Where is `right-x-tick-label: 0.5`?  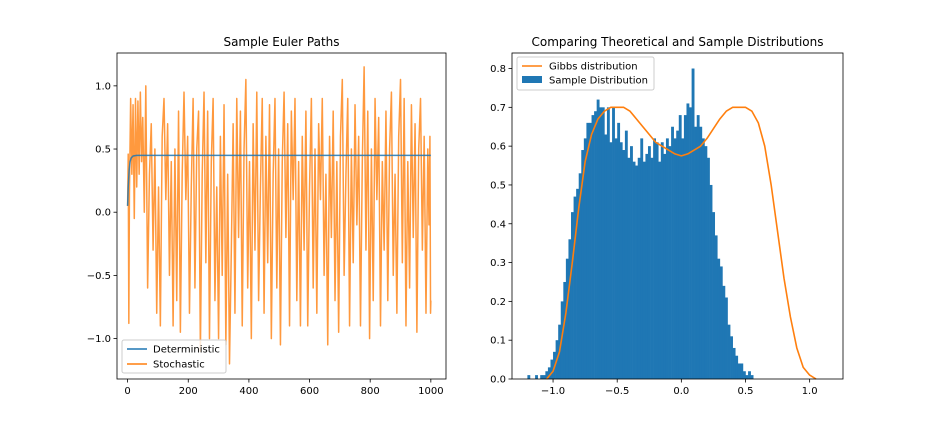 right-x-tick-label: 0.5 is located at coordinates (746, 391).